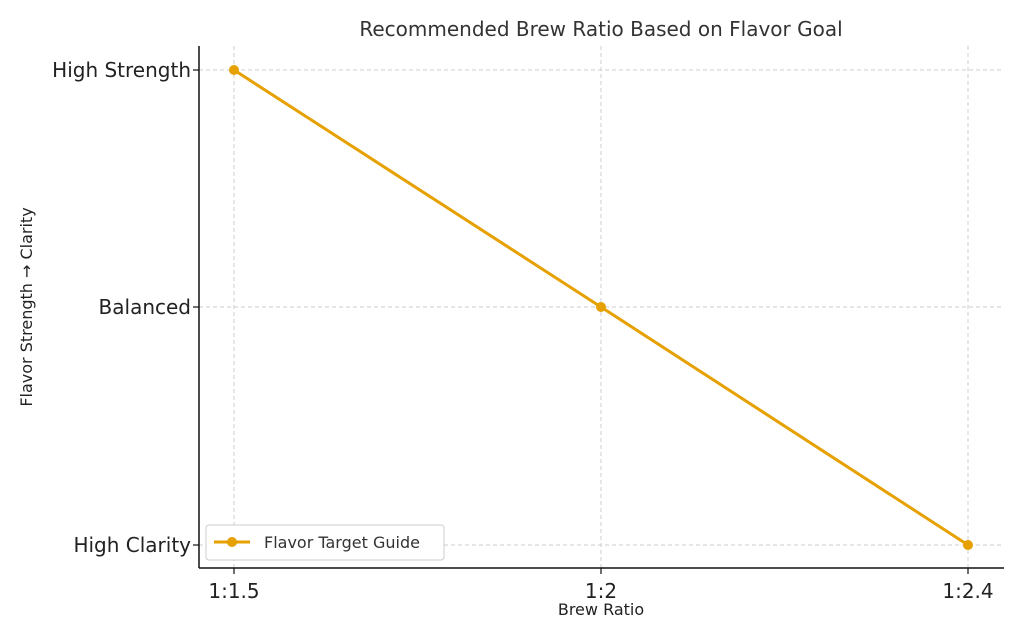  Describe the element at coordinates (232, 542) in the screenshot. I see `legend-marker-swatch` at that location.